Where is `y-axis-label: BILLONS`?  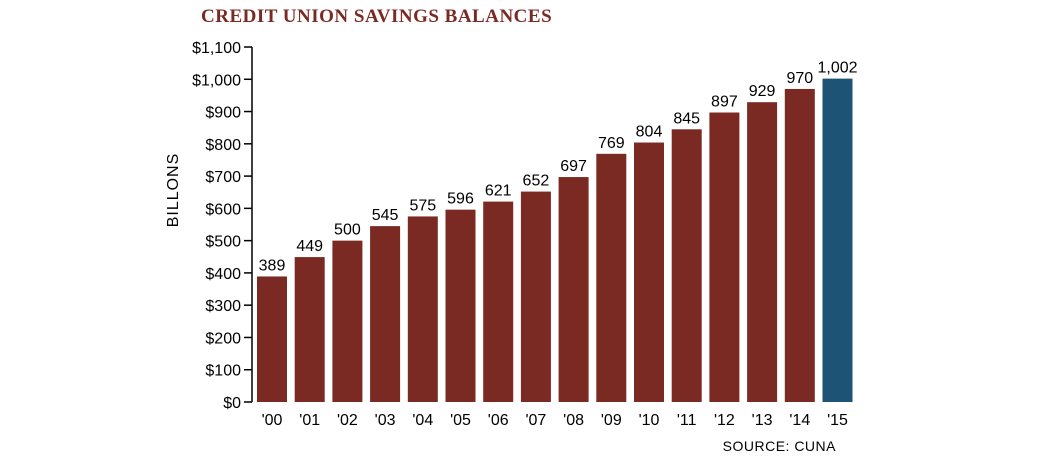
y-axis-label: BILLONS is located at coordinates (173, 190).